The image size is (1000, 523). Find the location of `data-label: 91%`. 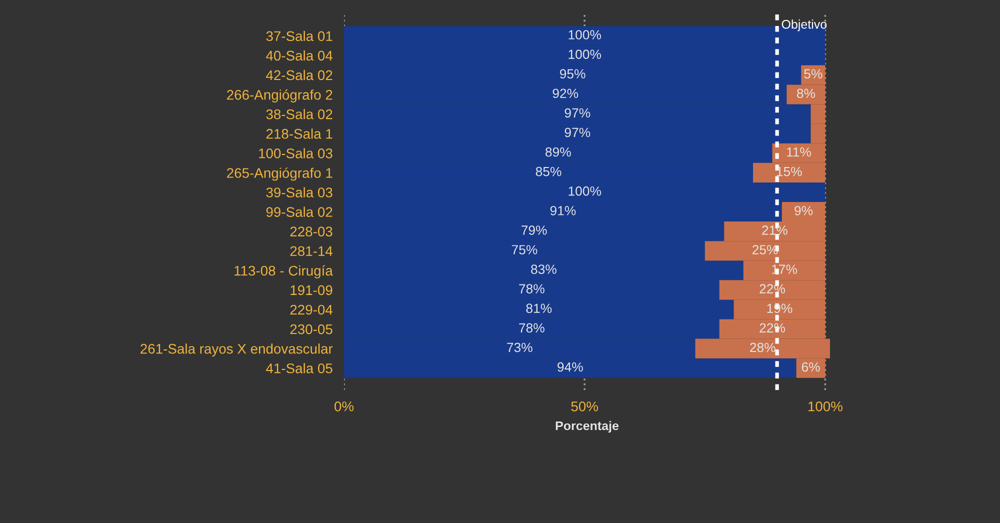

data-label: 91% is located at coordinates (563, 211).